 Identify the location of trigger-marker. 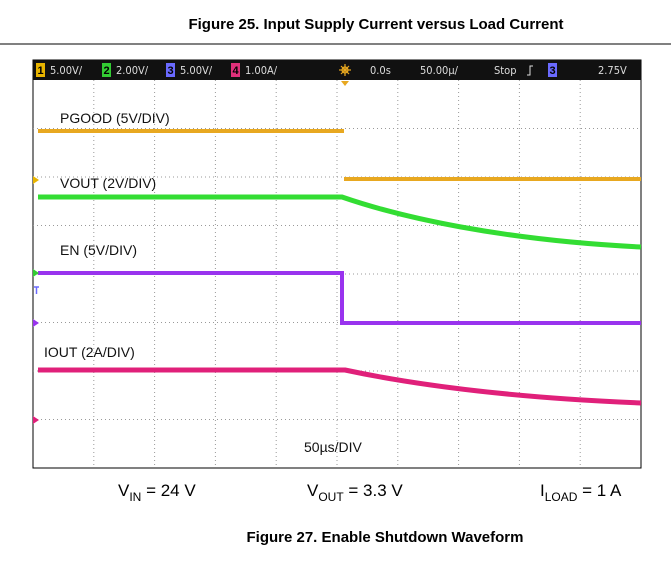
(345, 83).